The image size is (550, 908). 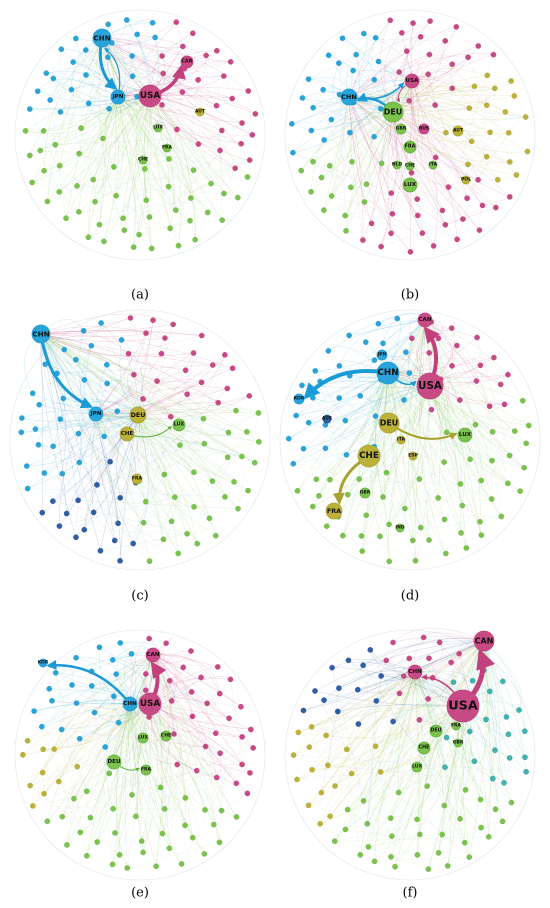 I want to click on node-label: CHN, so click(x=387, y=373).